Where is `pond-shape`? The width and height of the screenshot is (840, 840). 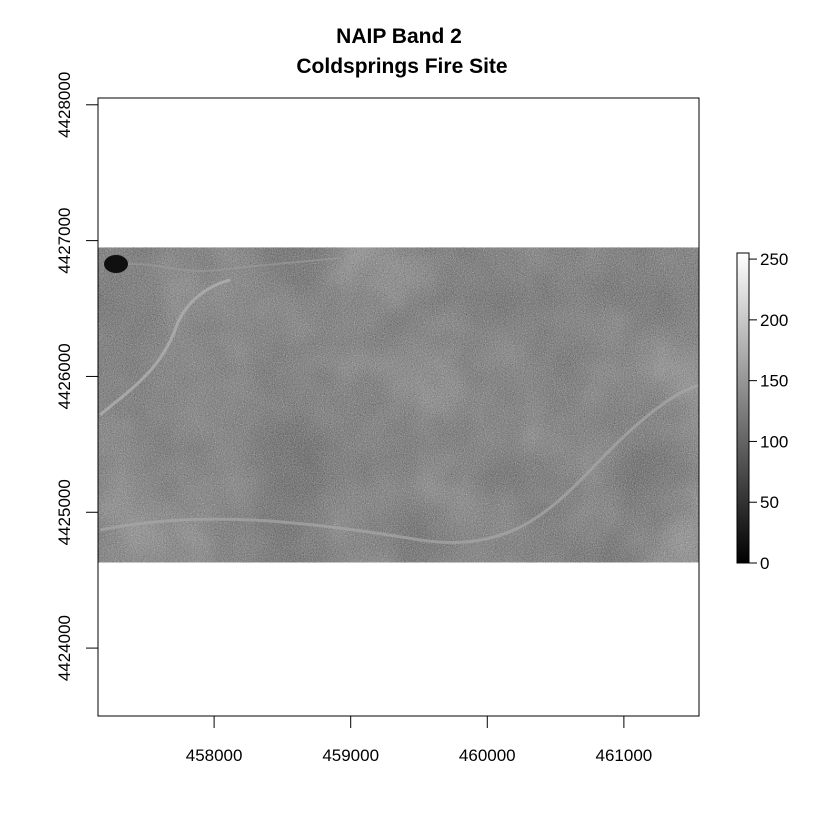 pond-shape is located at coordinates (116, 264).